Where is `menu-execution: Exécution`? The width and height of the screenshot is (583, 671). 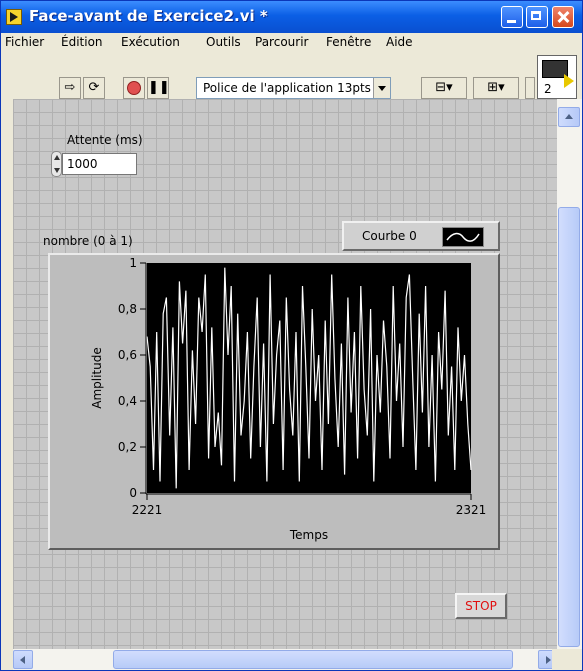 menu-execution: Exécution is located at coordinates (150, 42).